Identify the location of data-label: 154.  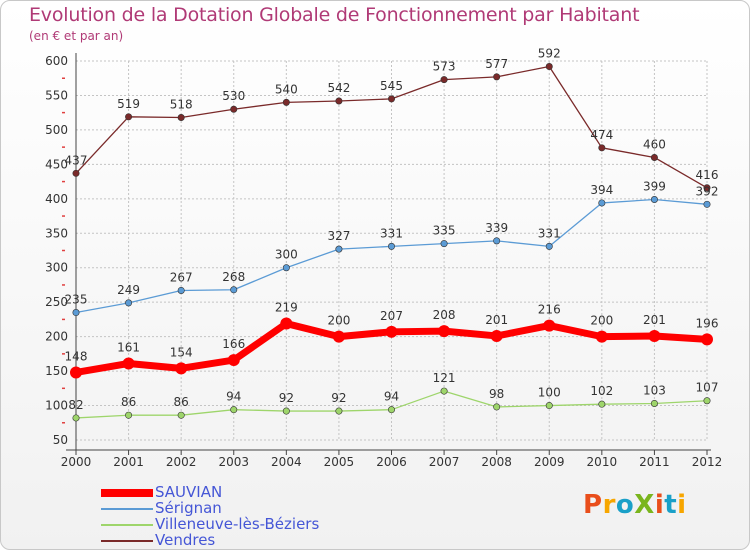
(181, 352).